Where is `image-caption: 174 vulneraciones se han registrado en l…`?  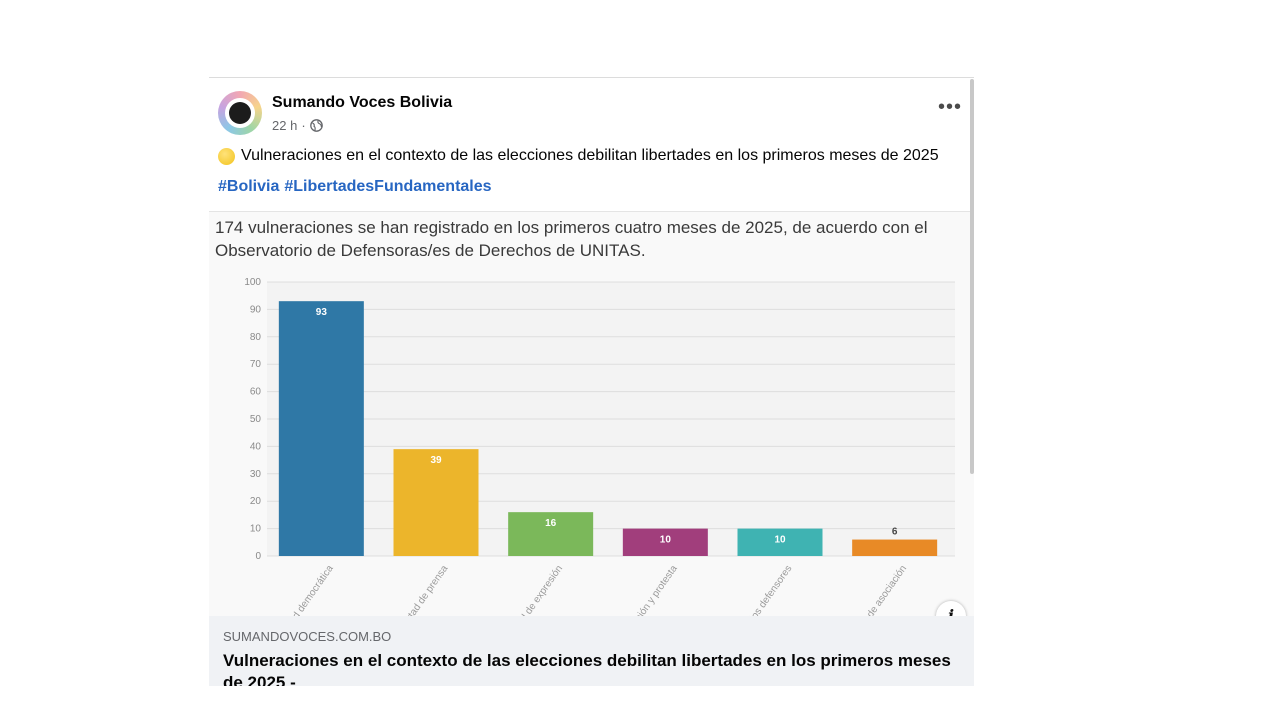
image-caption: 174 vulneraciones se han registrado en l… is located at coordinates (571, 239).